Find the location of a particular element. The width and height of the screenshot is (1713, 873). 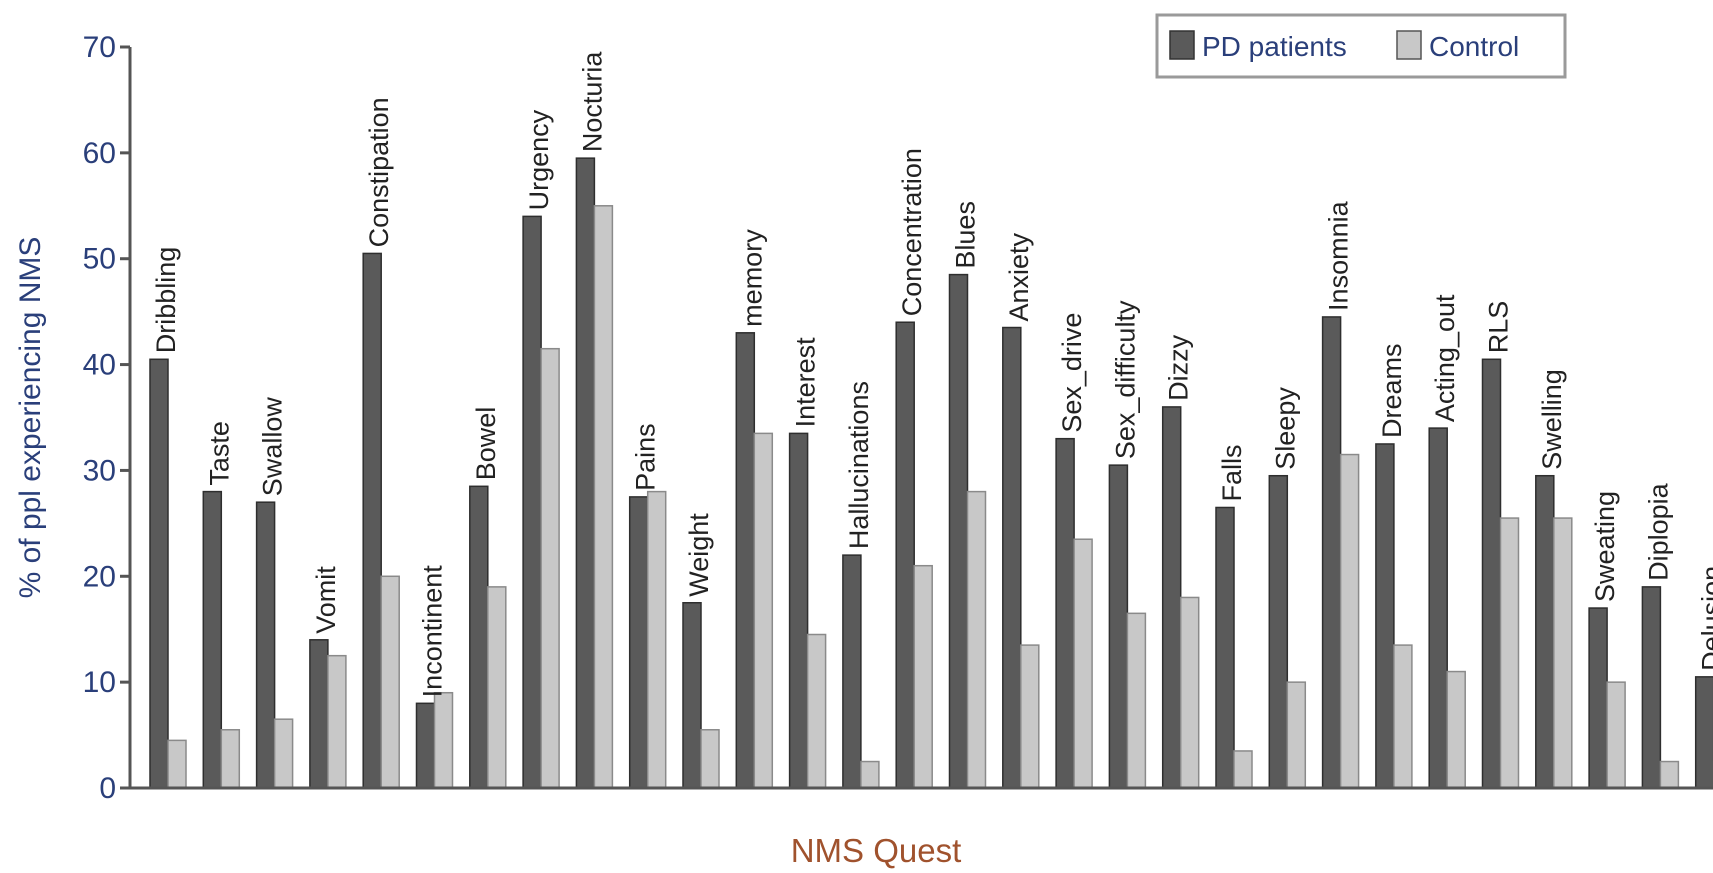

bar-control-sex-drive is located at coordinates (1083, 663).